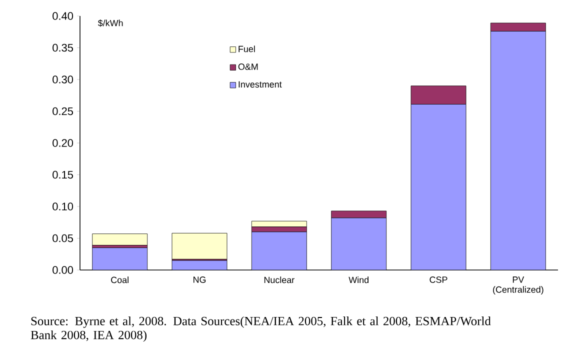 The image size is (573, 363). I want to click on y-tick-label: 0.35, so click(63, 48).